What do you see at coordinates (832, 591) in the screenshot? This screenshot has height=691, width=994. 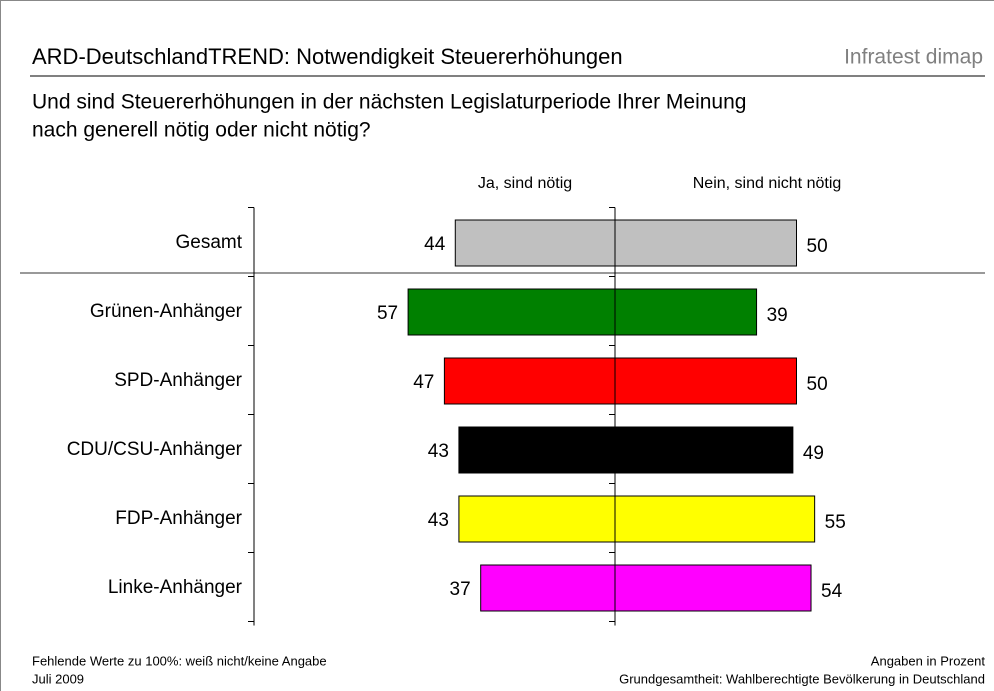 I see `value-label: 54` at bounding box center [832, 591].